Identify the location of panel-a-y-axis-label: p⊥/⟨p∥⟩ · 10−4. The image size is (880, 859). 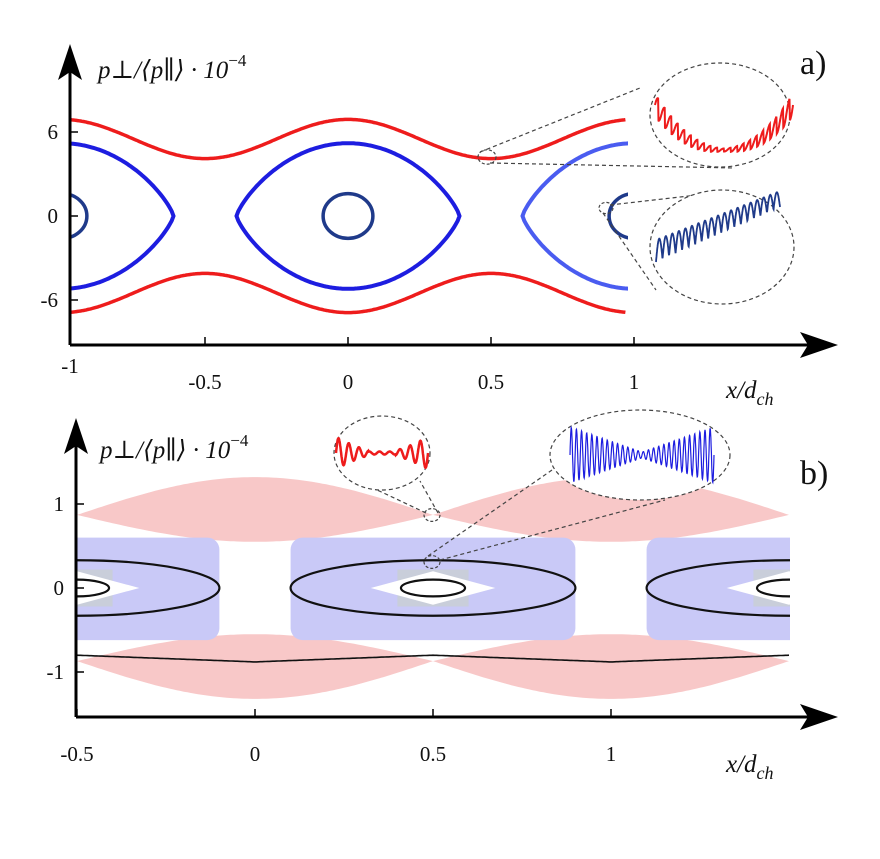
(171, 67).